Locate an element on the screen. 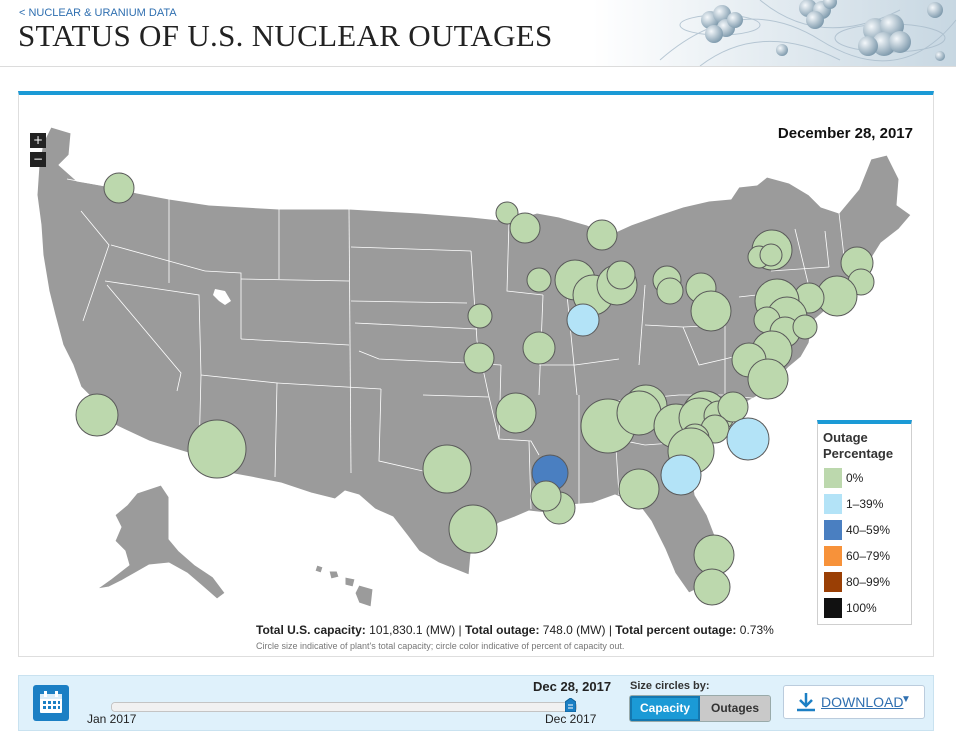 Image resolution: width=956 pixels, height=744 pixels. legend-label: 100% is located at coordinates (861, 608).